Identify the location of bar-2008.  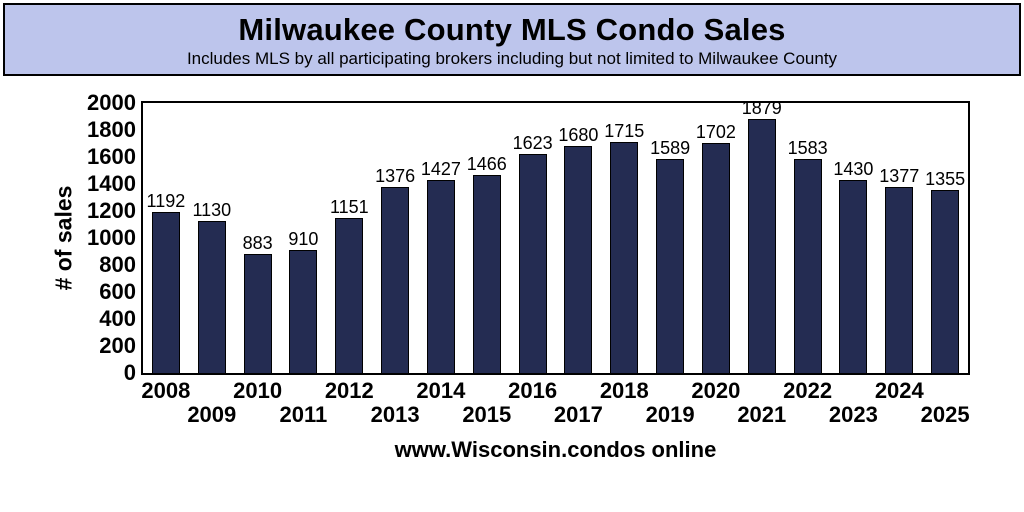
(165, 292).